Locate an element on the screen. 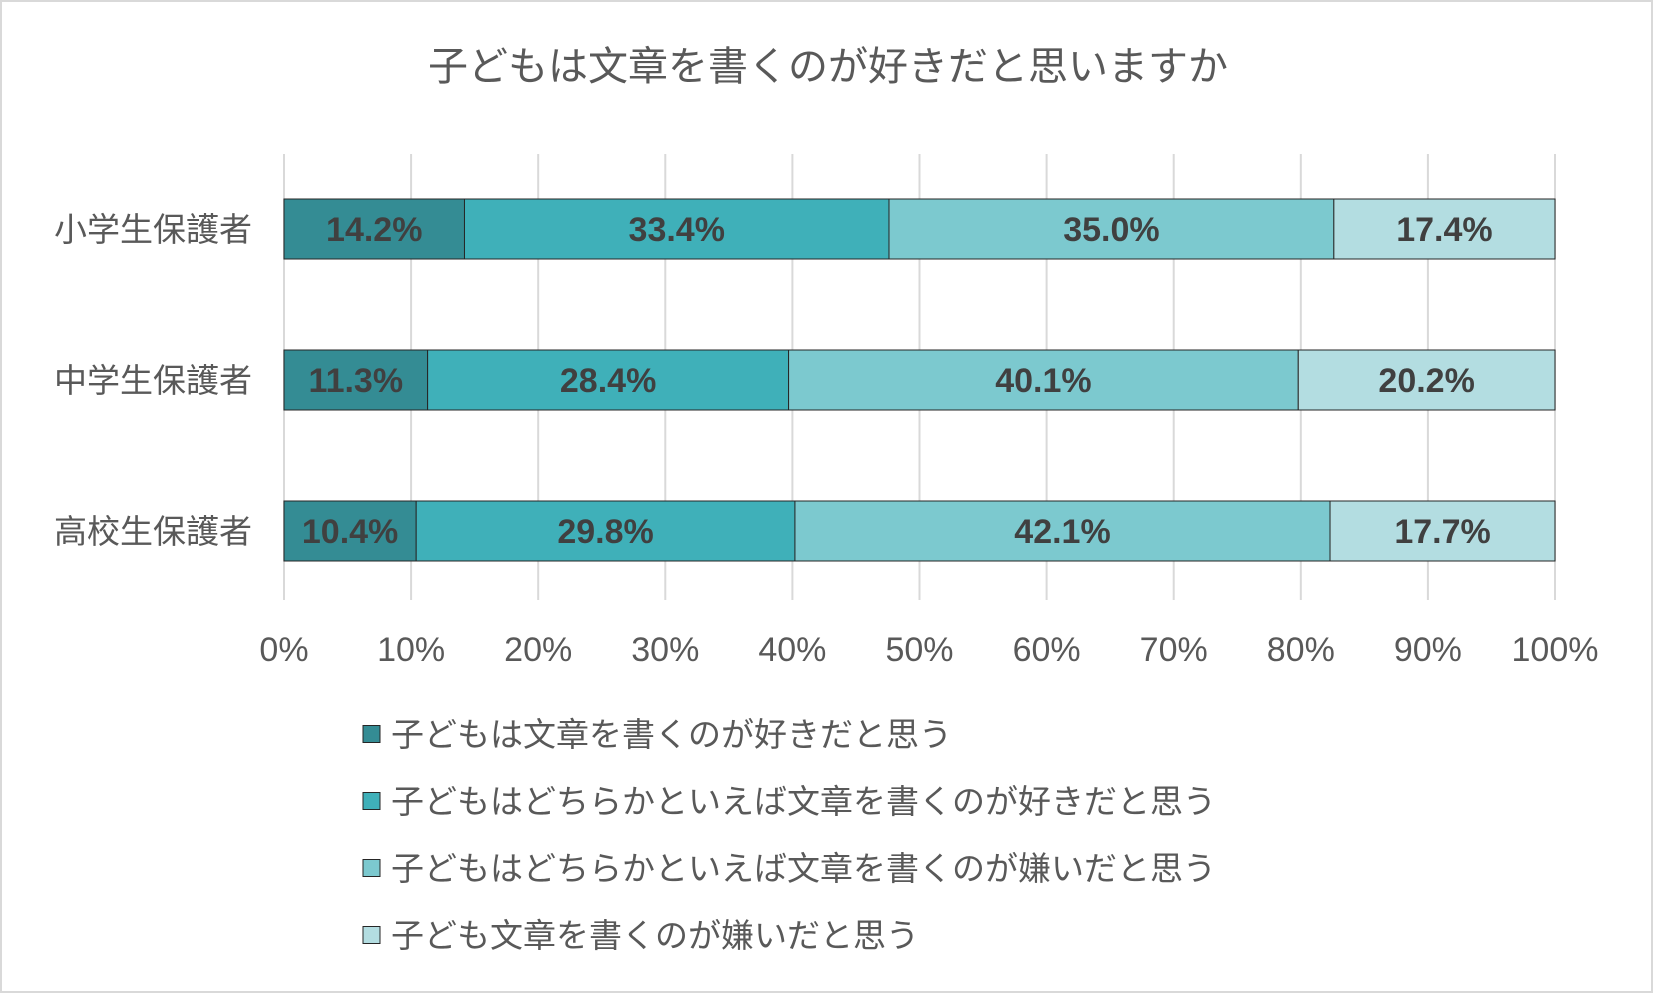 The image size is (1653, 993). legend-label-1: 子どもはどちらかといえば文章を書くのが好きだと思う is located at coordinates (803, 801).